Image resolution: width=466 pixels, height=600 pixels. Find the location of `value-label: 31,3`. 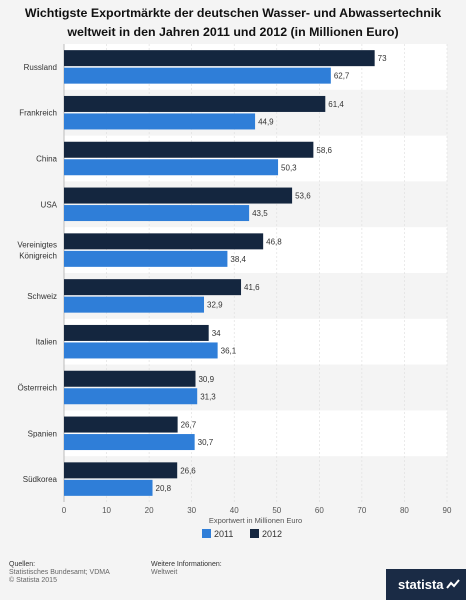

value-label: 31,3 is located at coordinates (208, 396).